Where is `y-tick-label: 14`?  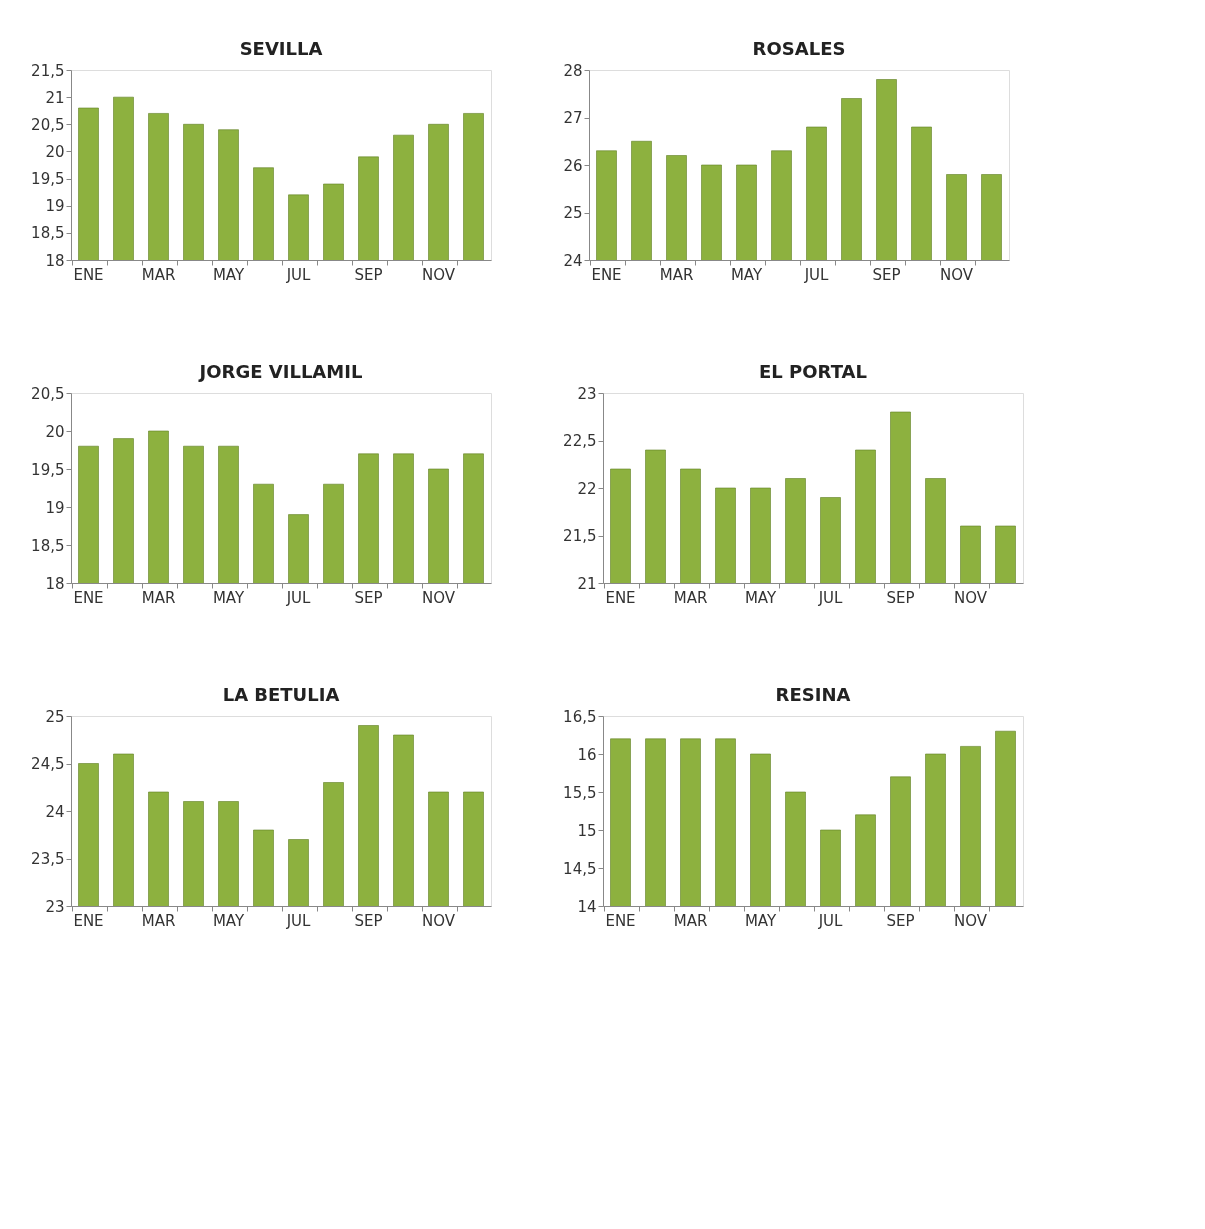 y-tick-label: 14 is located at coordinates (587, 906).